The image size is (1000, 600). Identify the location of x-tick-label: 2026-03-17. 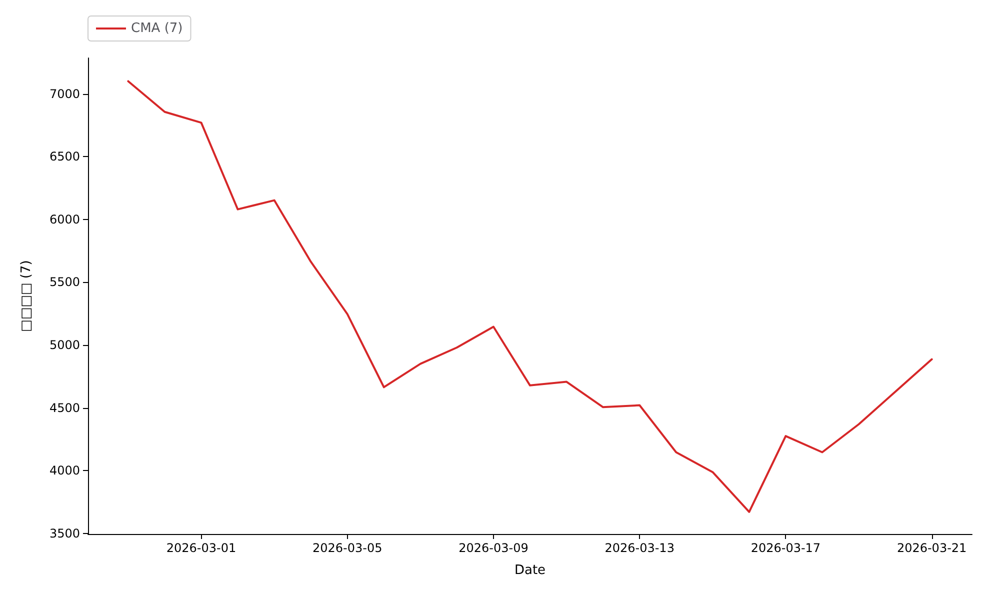
(785, 548).